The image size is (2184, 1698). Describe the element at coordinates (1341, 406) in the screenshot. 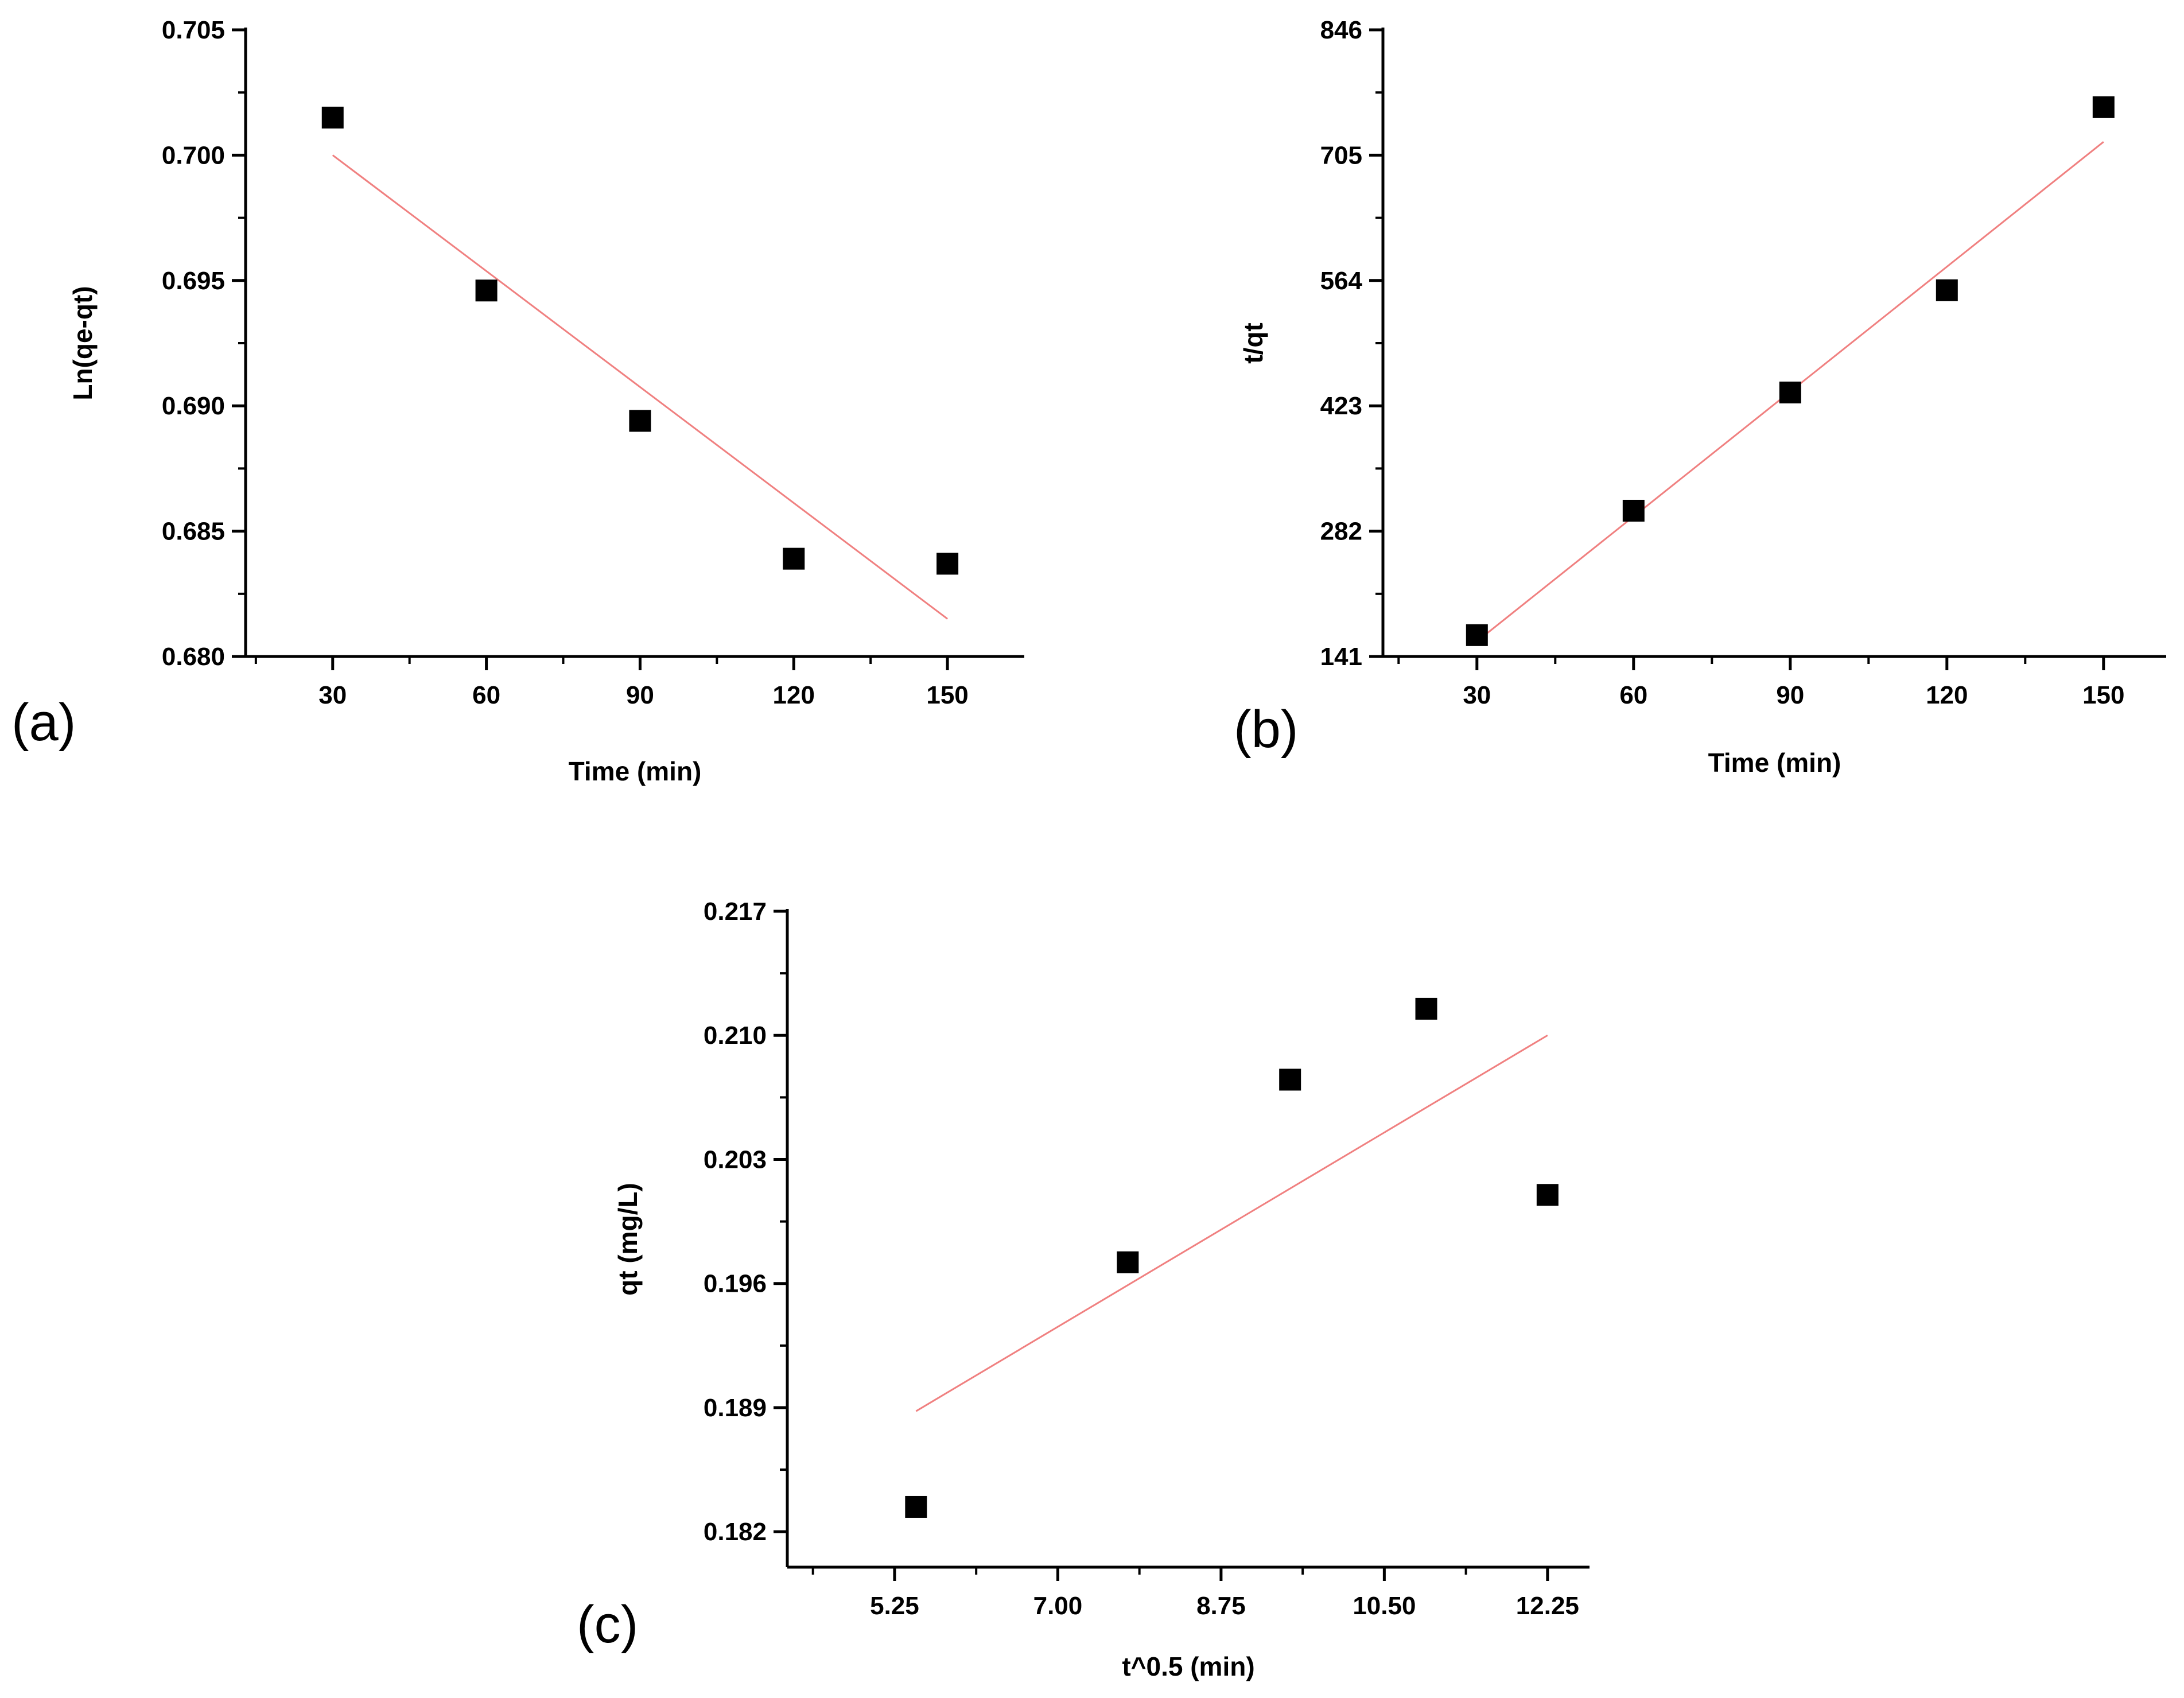

I see `y-tick-label: 423` at that location.